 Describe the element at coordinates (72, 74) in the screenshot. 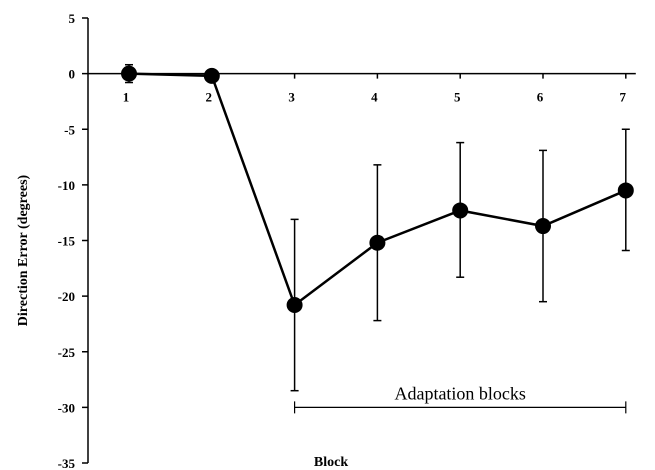

I see `y-tick-label: 0` at that location.